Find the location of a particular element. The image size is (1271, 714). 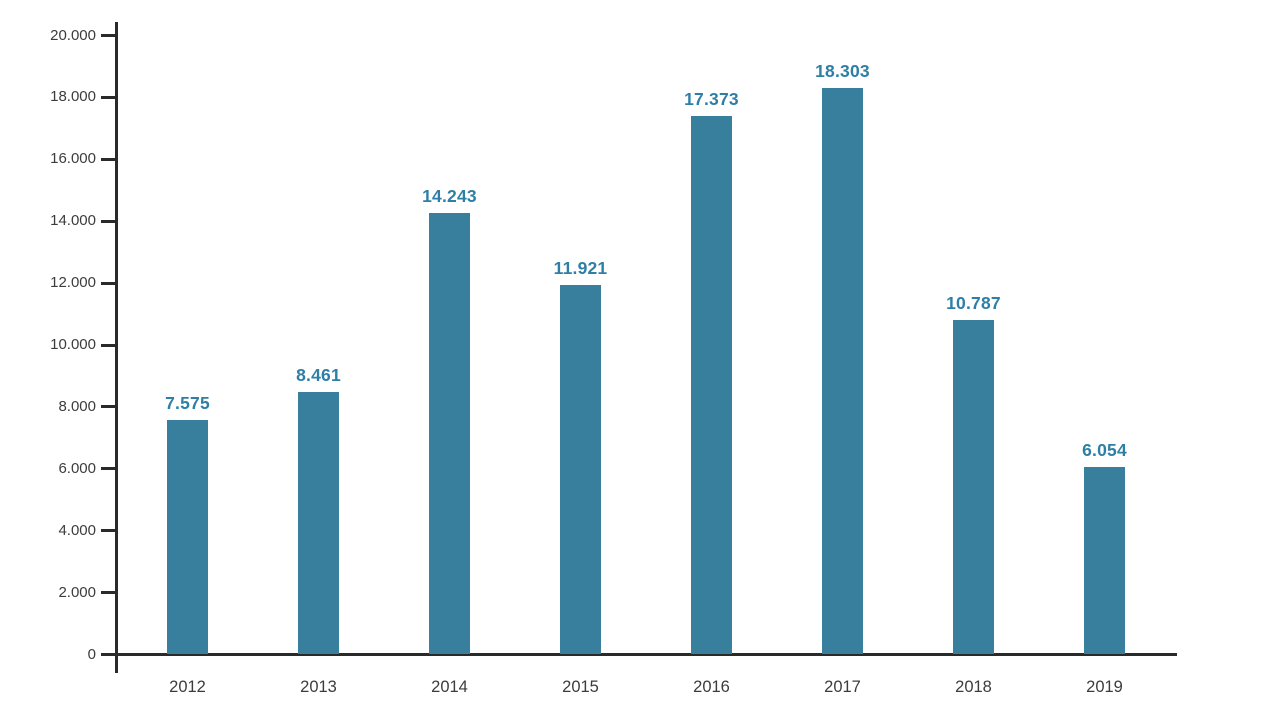

y-tick-label: 8.000 is located at coordinates (77, 406).